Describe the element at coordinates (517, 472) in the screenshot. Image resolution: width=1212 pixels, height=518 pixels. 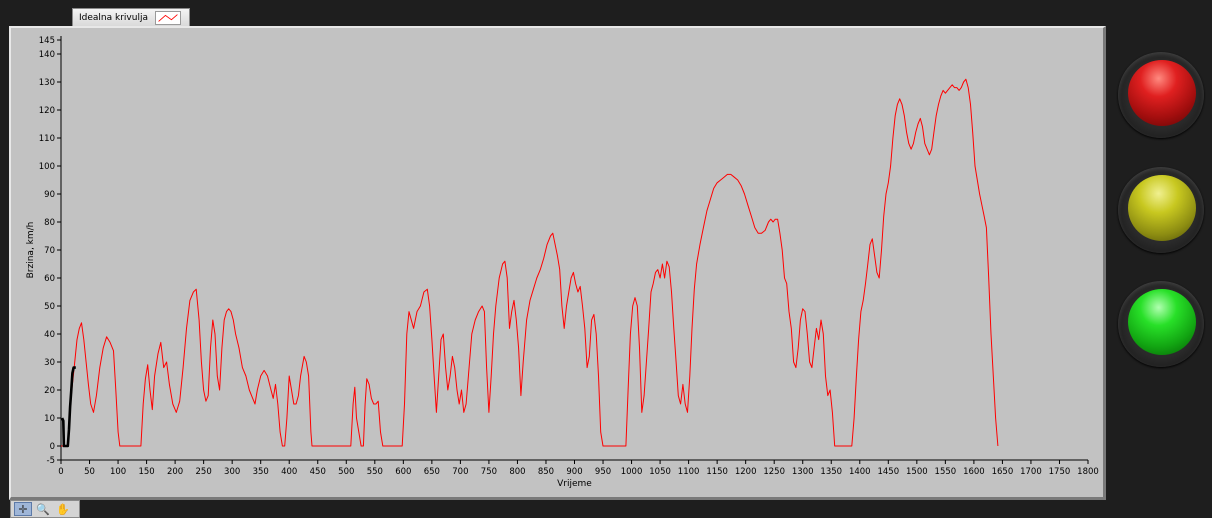
I see `x-tick-label: 800` at that location.